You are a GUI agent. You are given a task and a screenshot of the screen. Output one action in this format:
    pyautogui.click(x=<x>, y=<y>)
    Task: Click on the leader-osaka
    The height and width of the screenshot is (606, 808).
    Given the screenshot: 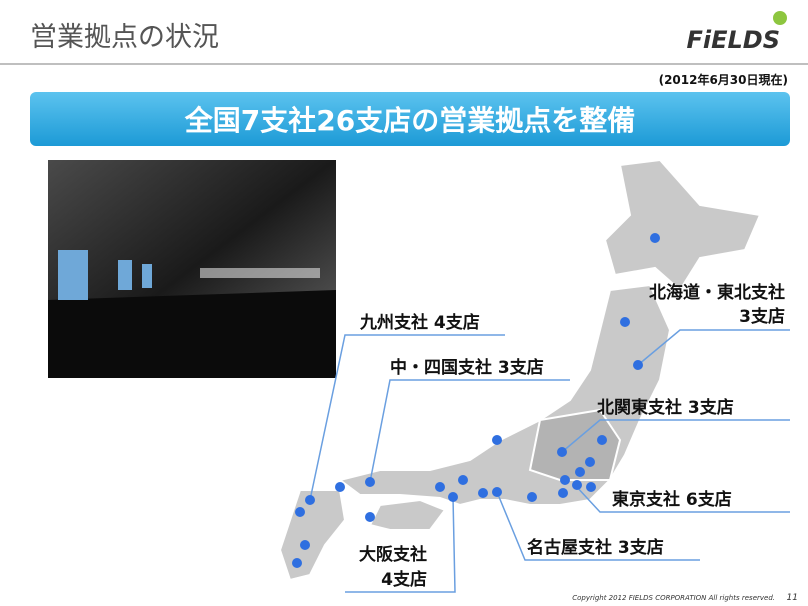 What is the action you would take?
    pyautogui.click(x=400, y=544)
    